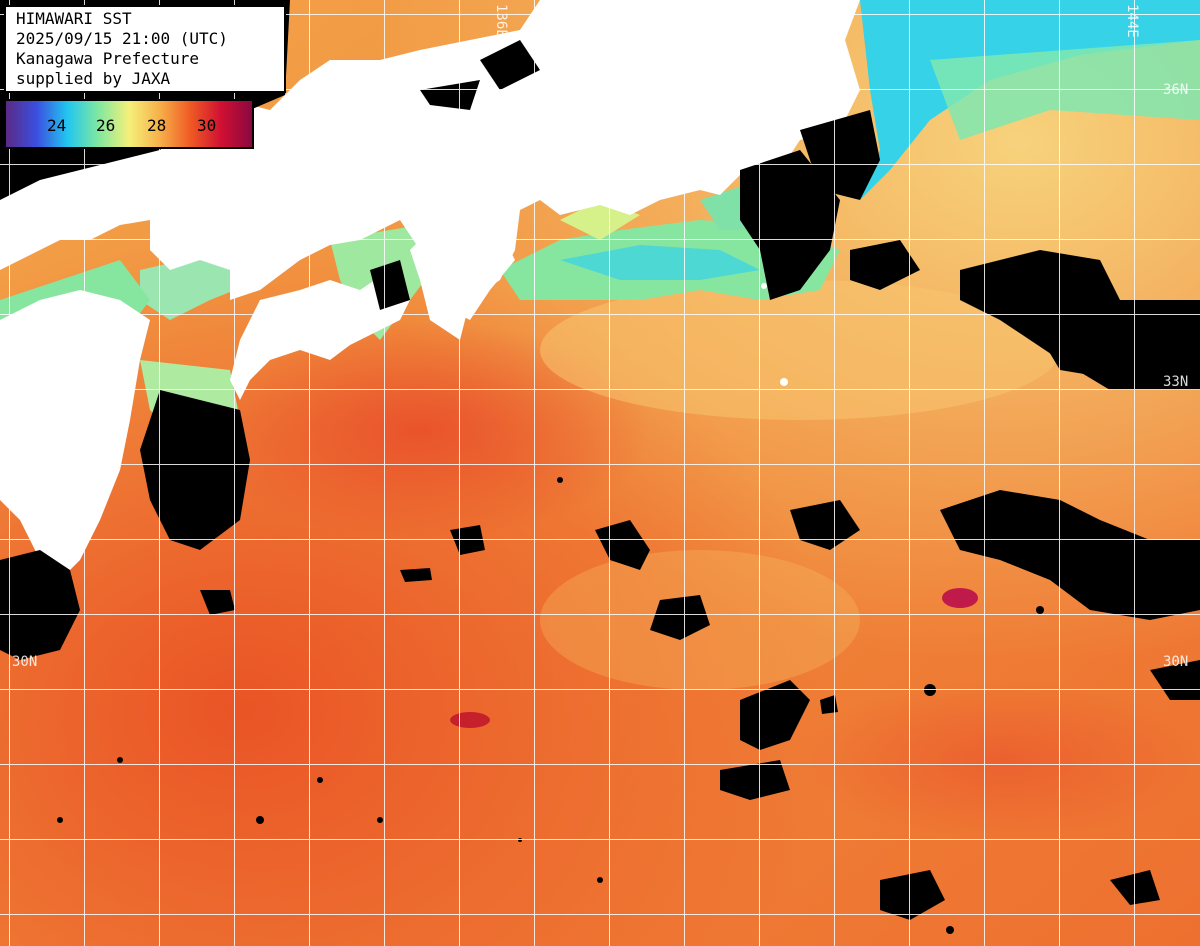  Describe the element at coordinates (1175, 90) in the screenshot. I see `lat-label-36n: 36N` at that location.